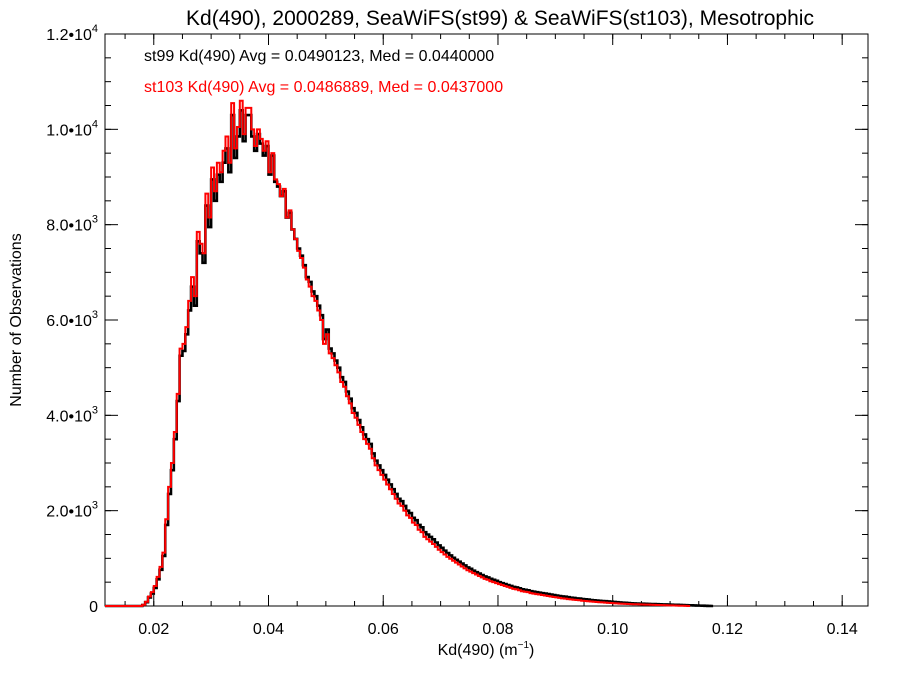  I want to click on y-tick-label: 4.0•103, so click(72, 414).